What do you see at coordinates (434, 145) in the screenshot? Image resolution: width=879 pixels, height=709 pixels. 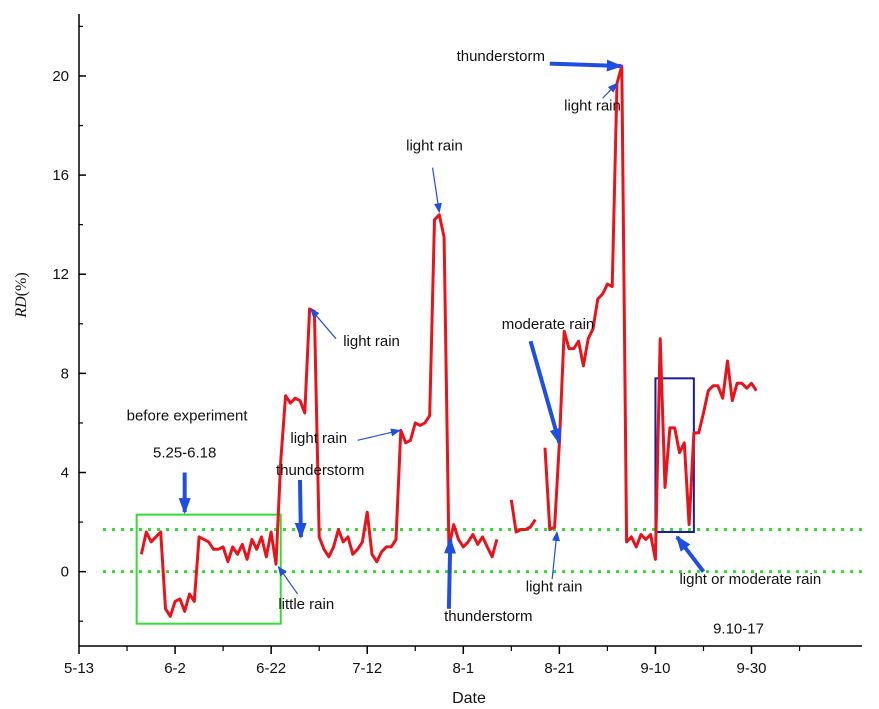 I see `light-rain-3-label: light rain` at bounding box center [434, 145].